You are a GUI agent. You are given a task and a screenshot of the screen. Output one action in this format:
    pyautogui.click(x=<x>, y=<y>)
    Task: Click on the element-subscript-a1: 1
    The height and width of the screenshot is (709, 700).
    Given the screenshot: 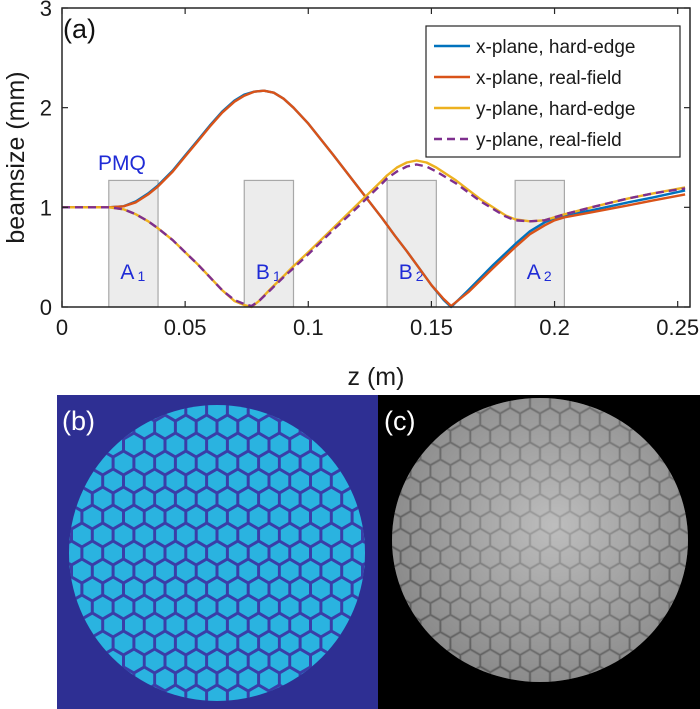 What is the action you would take?
    pyautogui.click(x=142, y=276)
    